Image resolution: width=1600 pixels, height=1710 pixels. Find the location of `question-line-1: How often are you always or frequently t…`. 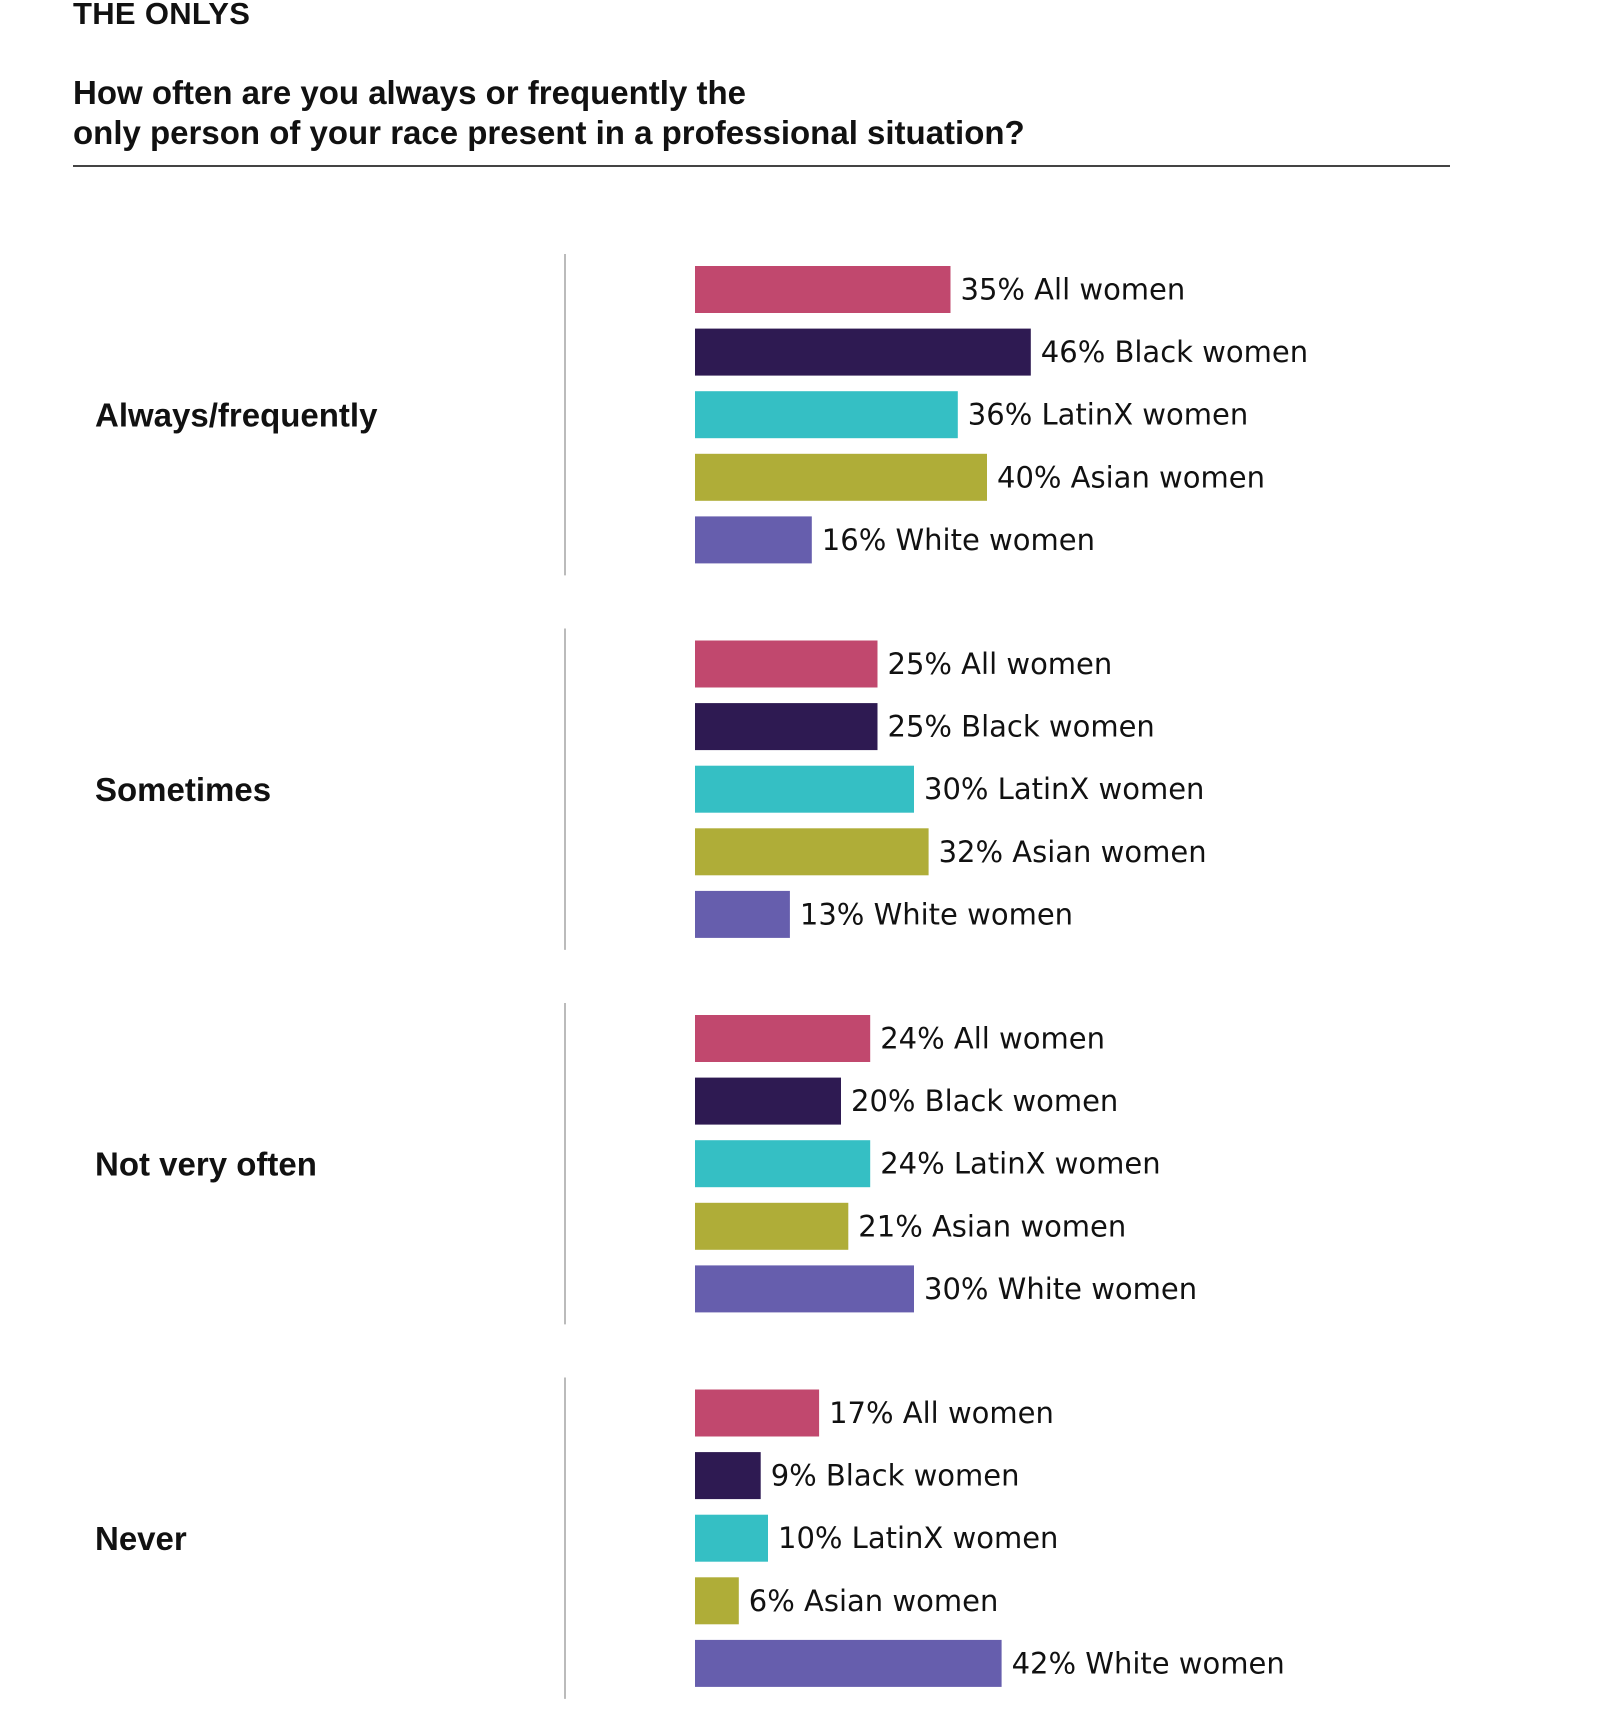

question-line-1: How often are you always or frequently t… is located at coordinates (409, 92).